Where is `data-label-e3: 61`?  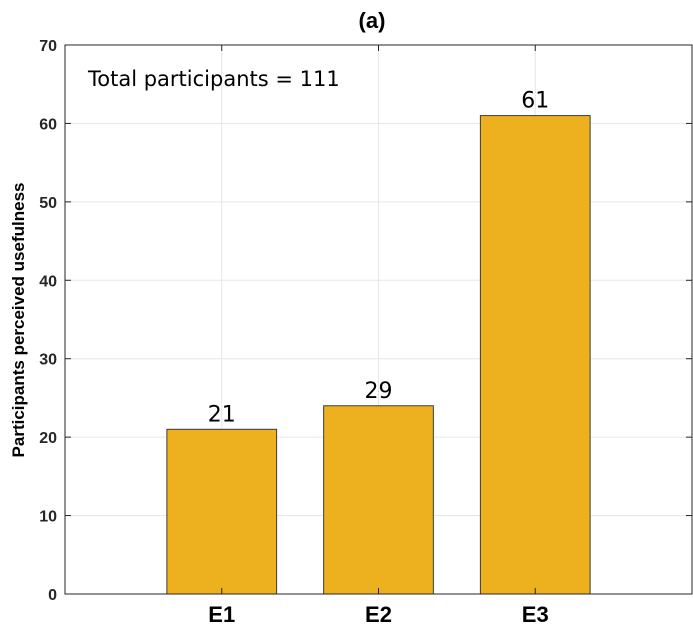 data-label-e3: 61 is located at coordinates (535, 101).